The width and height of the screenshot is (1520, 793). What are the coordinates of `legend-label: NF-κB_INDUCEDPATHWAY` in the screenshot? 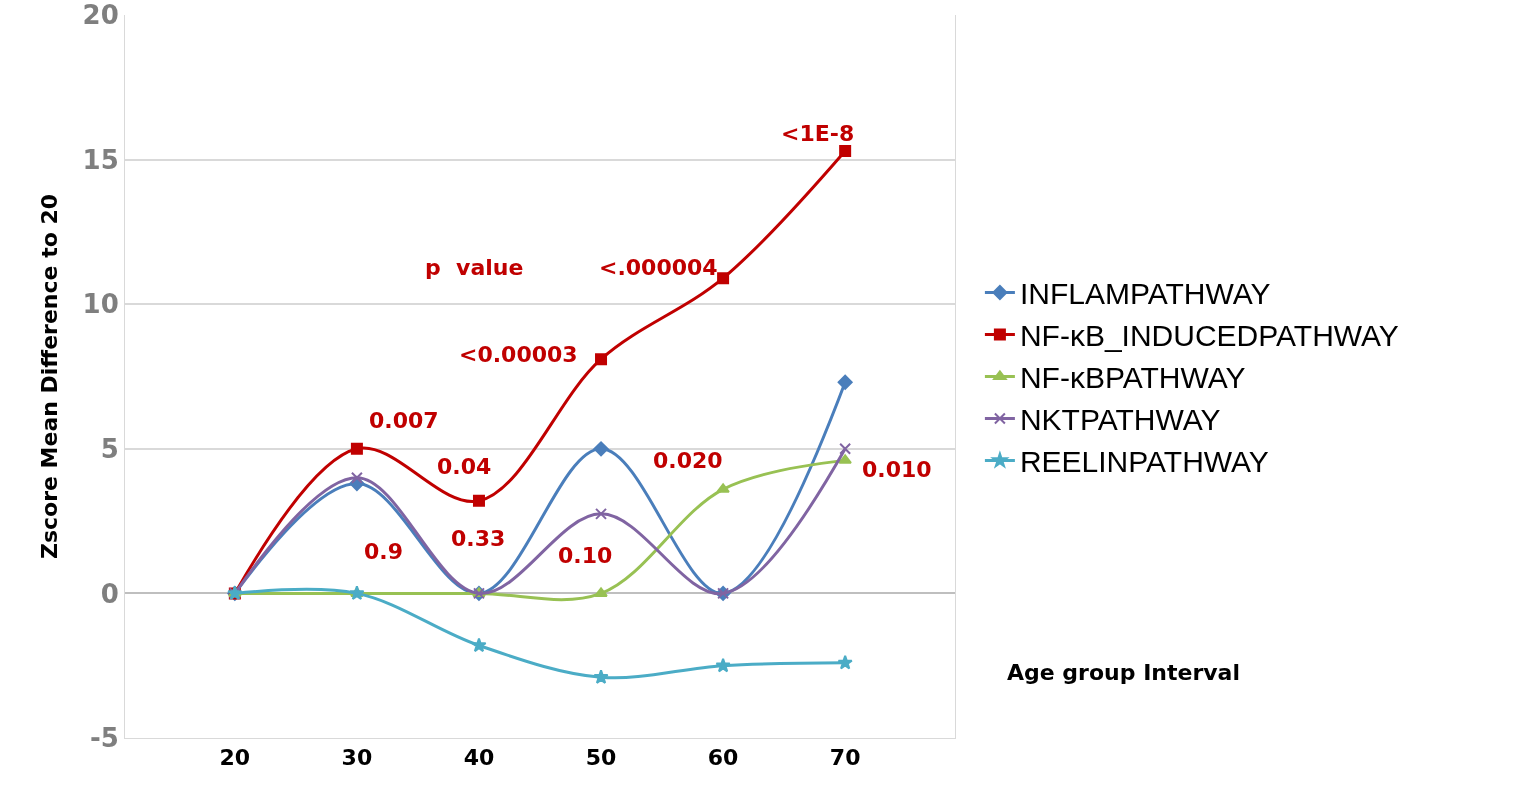 It's located at (1209, 336).